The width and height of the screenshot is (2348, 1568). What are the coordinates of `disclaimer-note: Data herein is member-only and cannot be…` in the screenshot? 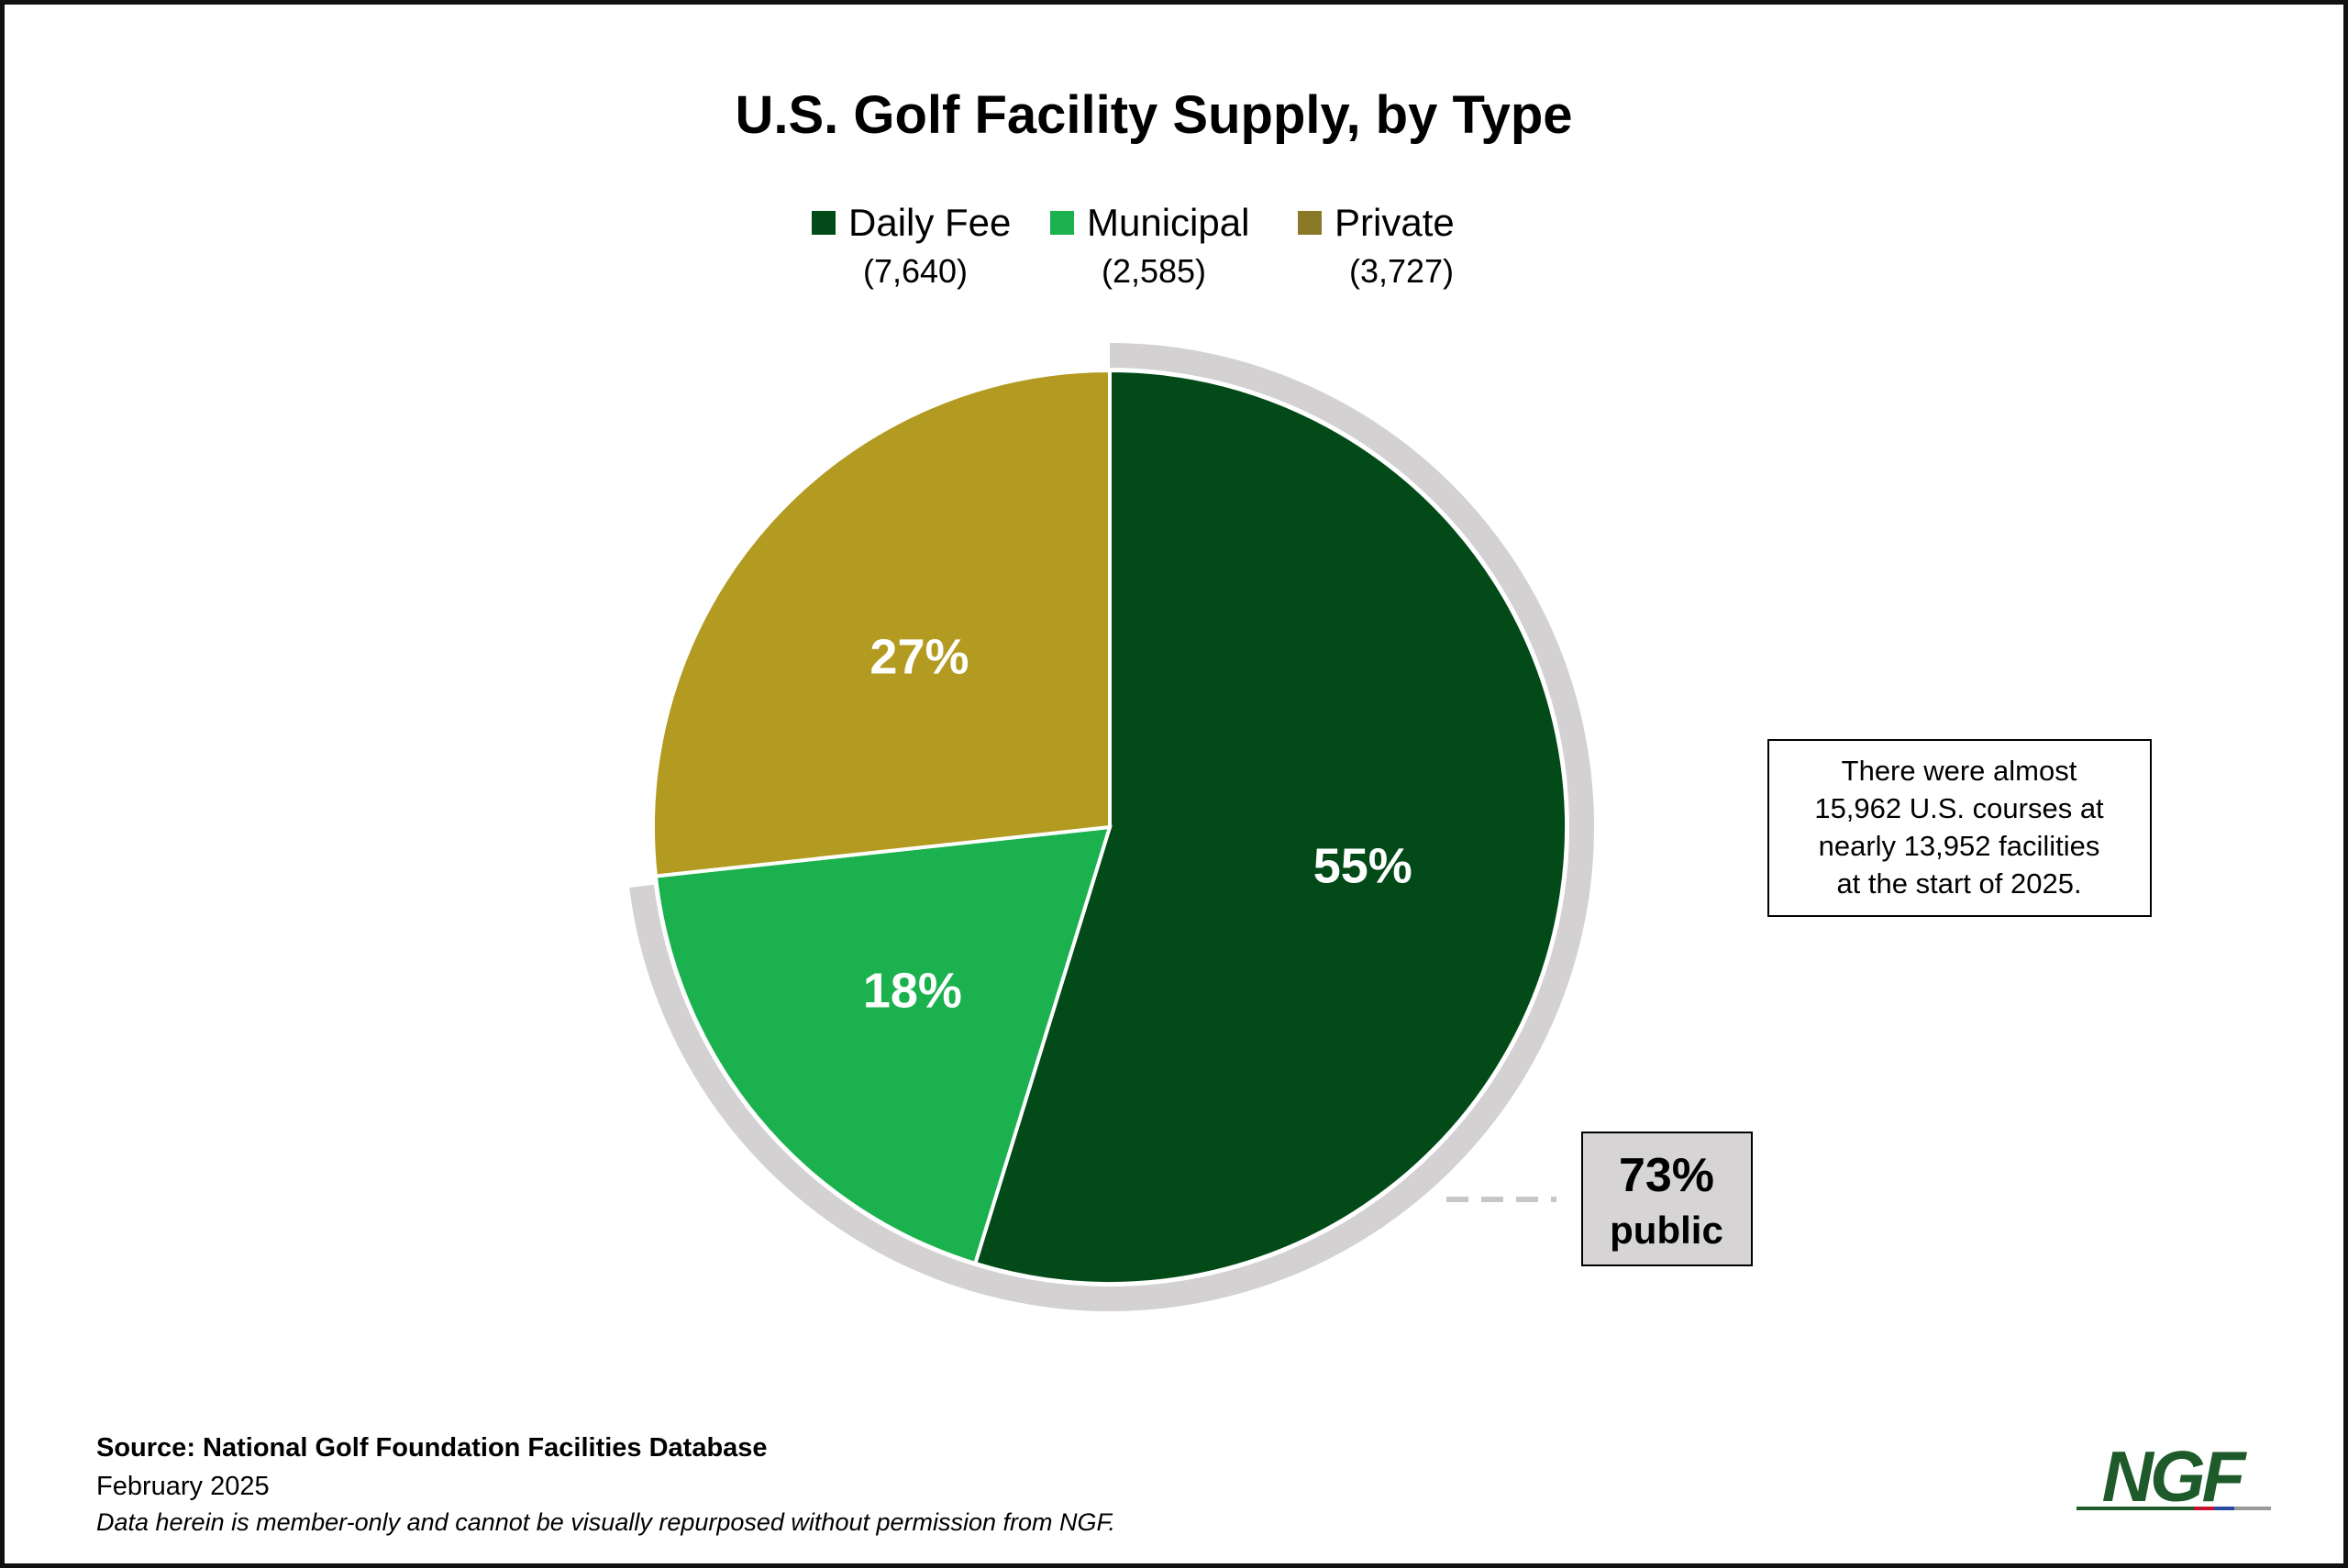 It's located at (606, 1522).